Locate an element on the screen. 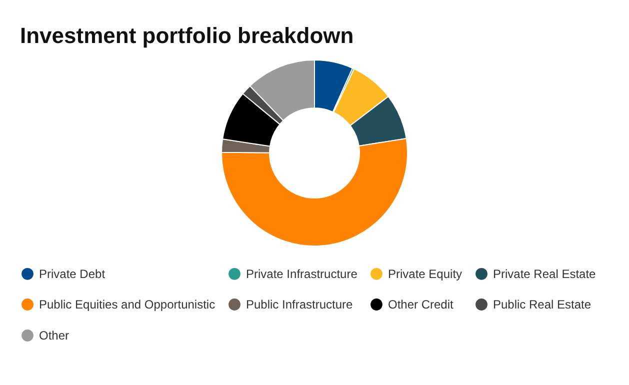 This screenshot has height=385, width=629. legend-label: Private Infrastructure is located at coordinates (302, 273).